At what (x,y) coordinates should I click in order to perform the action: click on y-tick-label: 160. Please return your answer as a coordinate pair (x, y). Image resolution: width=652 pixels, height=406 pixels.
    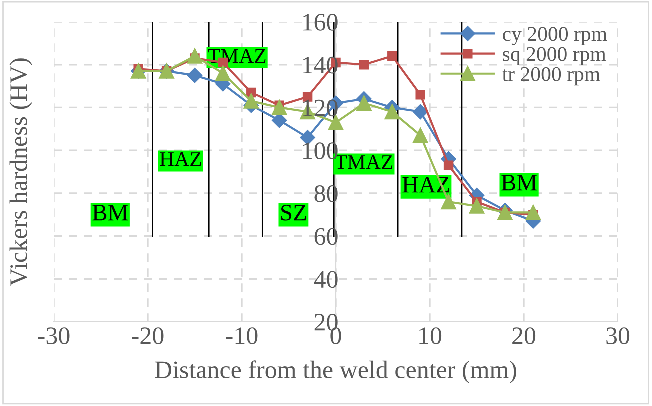
    Looking at the image, I should click on (320, 22).